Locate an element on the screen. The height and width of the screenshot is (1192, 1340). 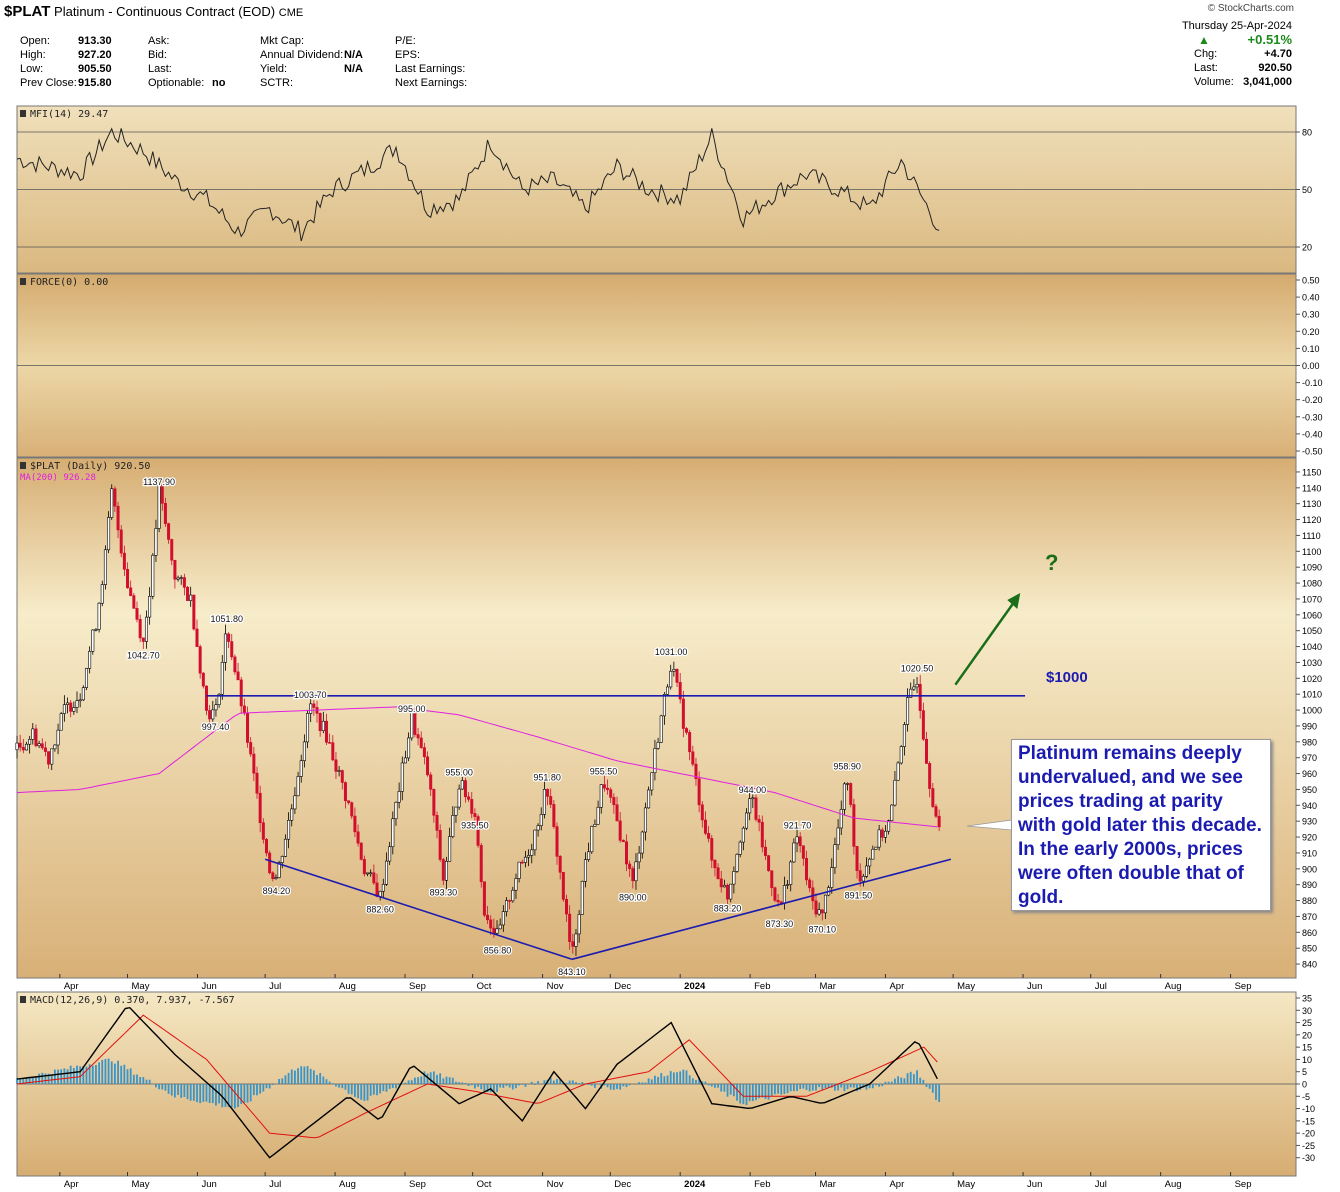
mkt-cap-label: Mkt Cap: is located at coordinates (282, 41).